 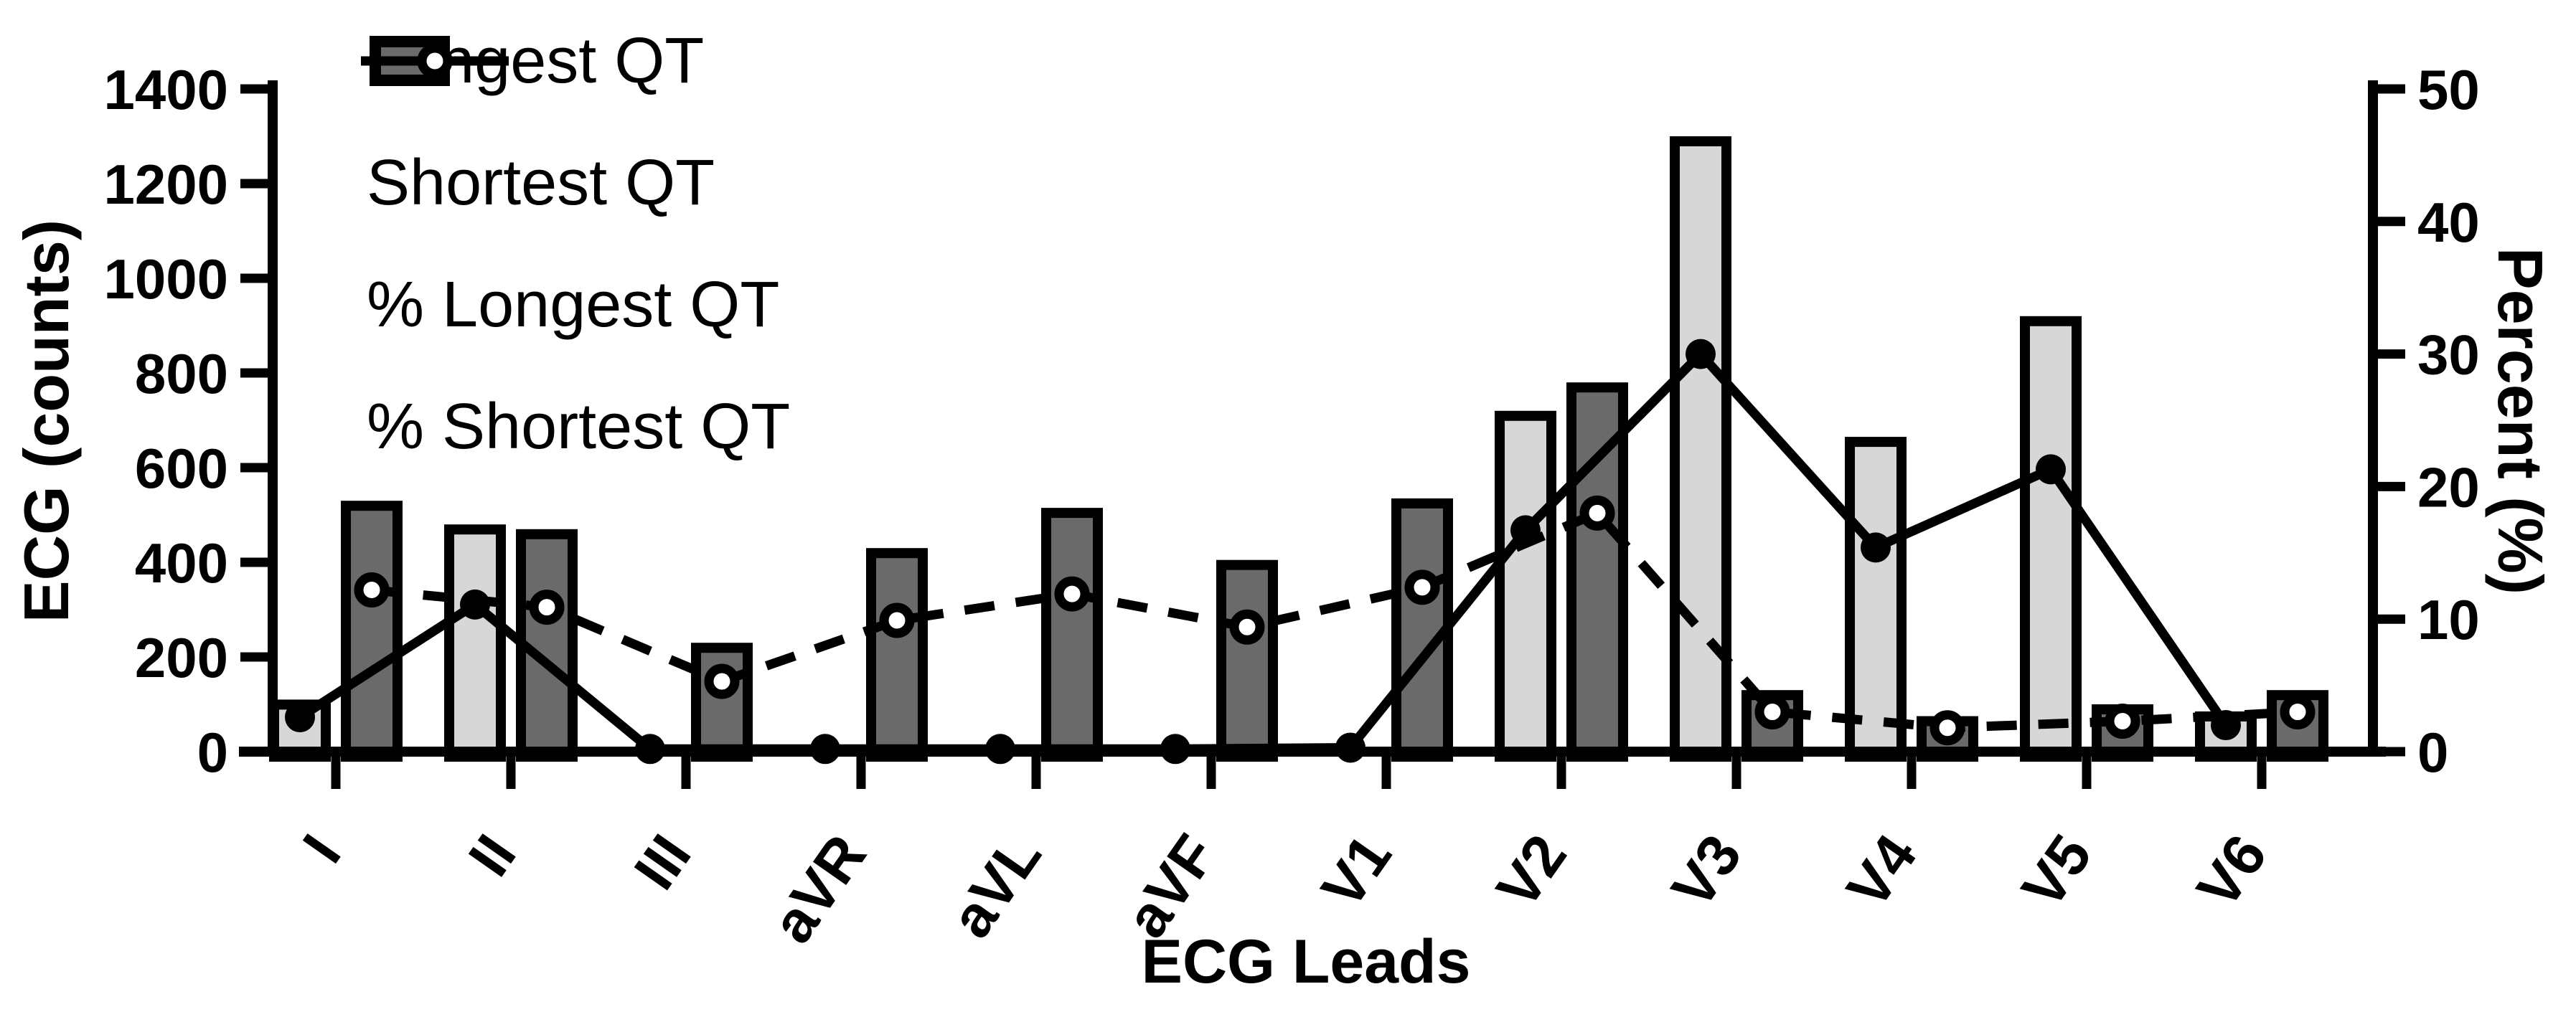 What do you see at coordinates (2051, 539) in the screenshot?
I see `bar-longest-qt-v5` at bounding box center [2051, 539].